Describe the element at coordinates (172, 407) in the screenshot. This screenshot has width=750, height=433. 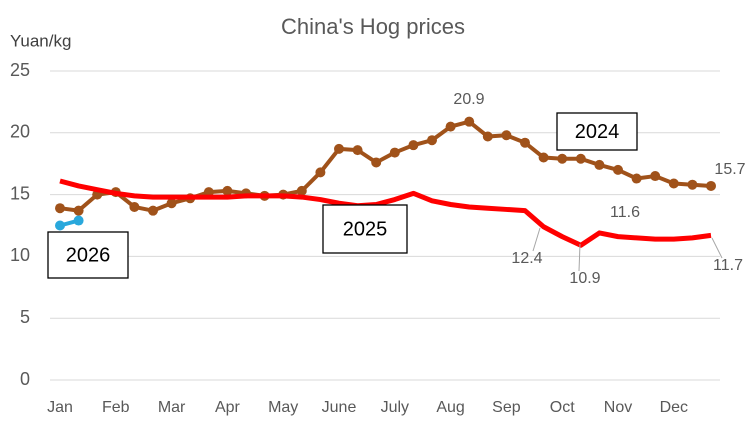
I see `x-tick-label: Mar` at that location.